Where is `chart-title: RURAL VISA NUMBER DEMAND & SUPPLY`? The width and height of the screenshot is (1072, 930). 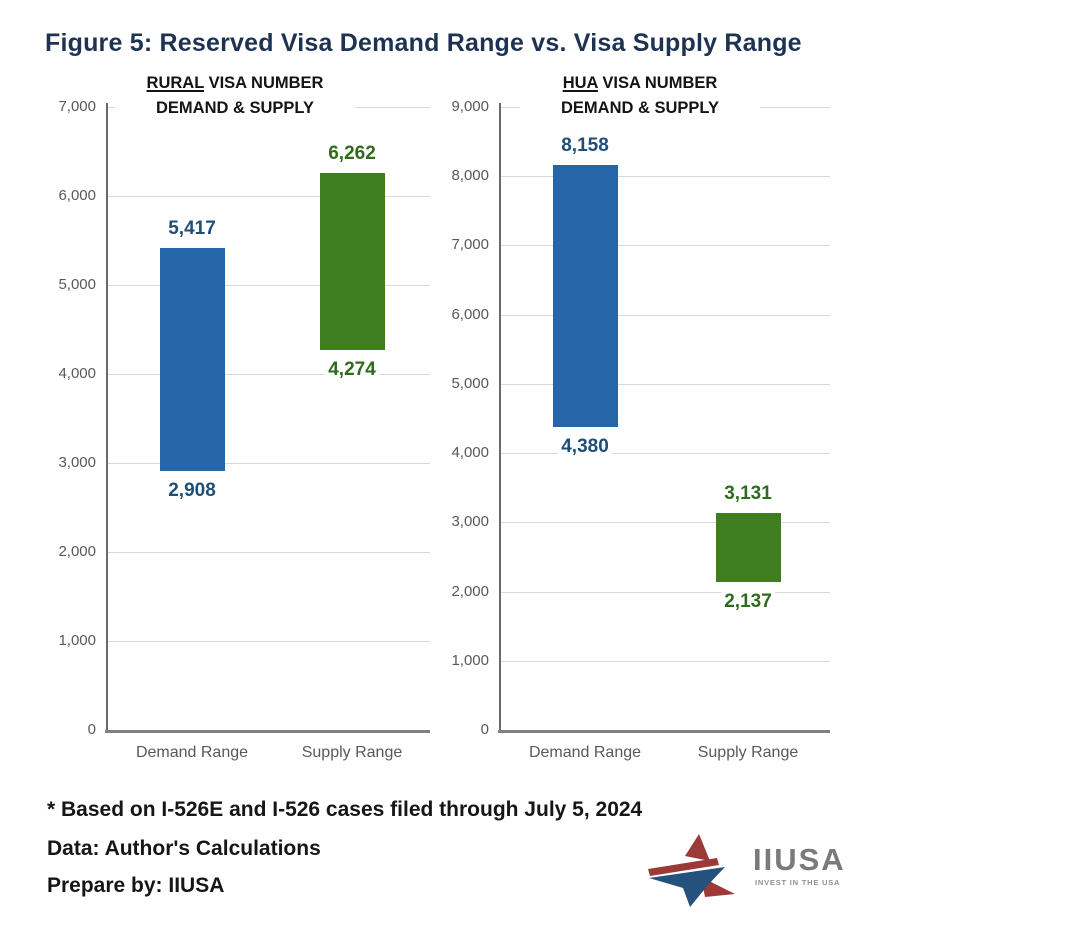
chart-title: RURAL VISA NUMBER DEMAND & SUPPLY is located at coordinates (235, 96).